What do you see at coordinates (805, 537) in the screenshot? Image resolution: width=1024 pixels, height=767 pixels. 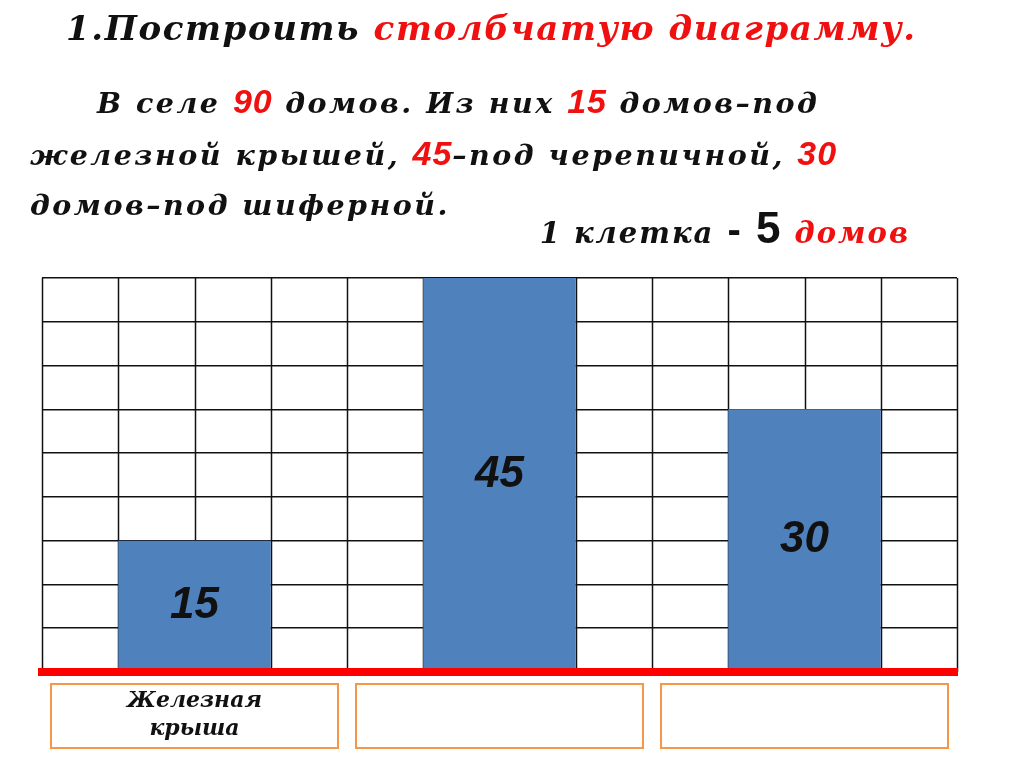 I see `data-label: 30` at bounding box center [805, 537].